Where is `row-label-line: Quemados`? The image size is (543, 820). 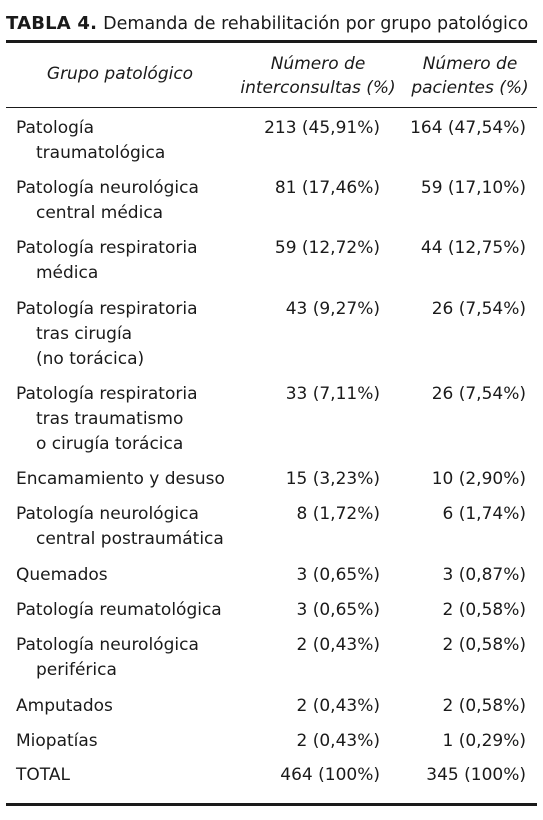
row-label-line: Quemados is located at coordinates (62, 575).